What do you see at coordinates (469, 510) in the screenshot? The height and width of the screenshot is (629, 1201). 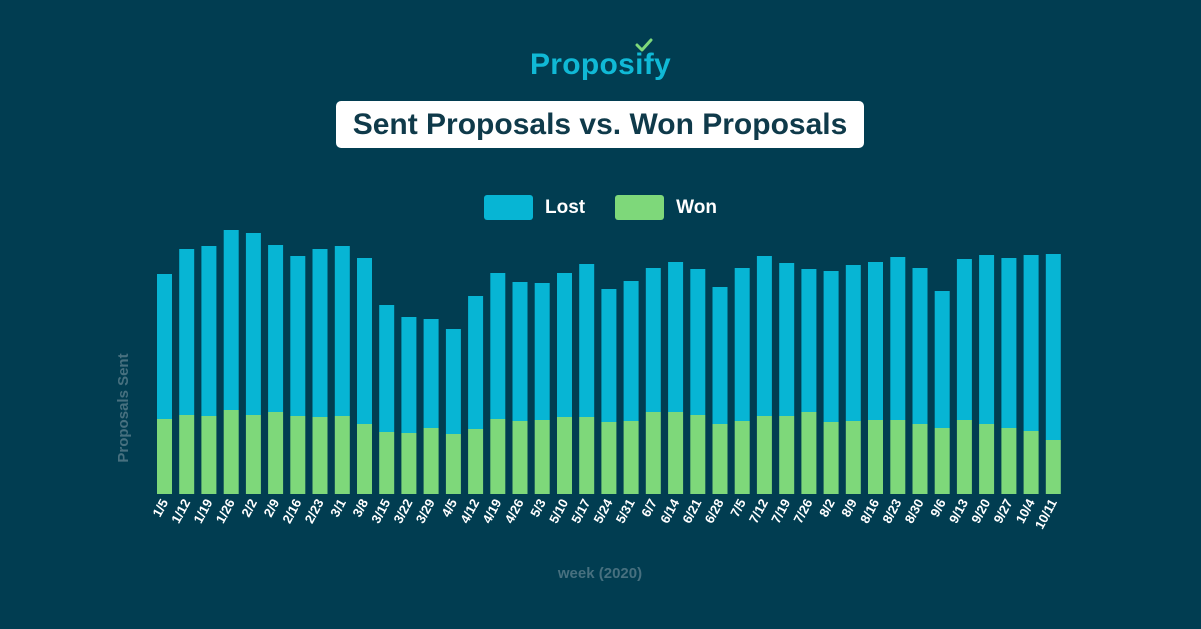 I see `x-tick-label: 4/12` at bounding box center [469, 510].